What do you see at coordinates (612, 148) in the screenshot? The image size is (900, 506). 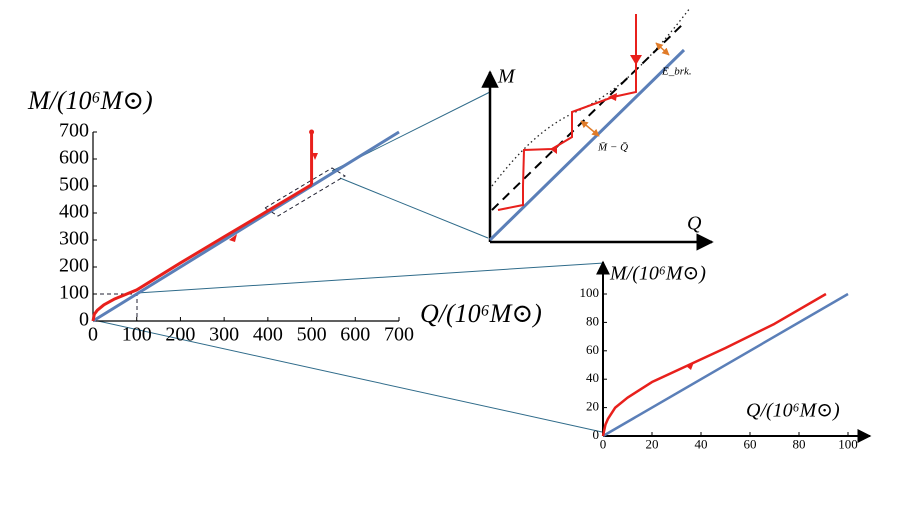 I see `annotation: M̄ − Q̄` at bounding box center [612, 148].